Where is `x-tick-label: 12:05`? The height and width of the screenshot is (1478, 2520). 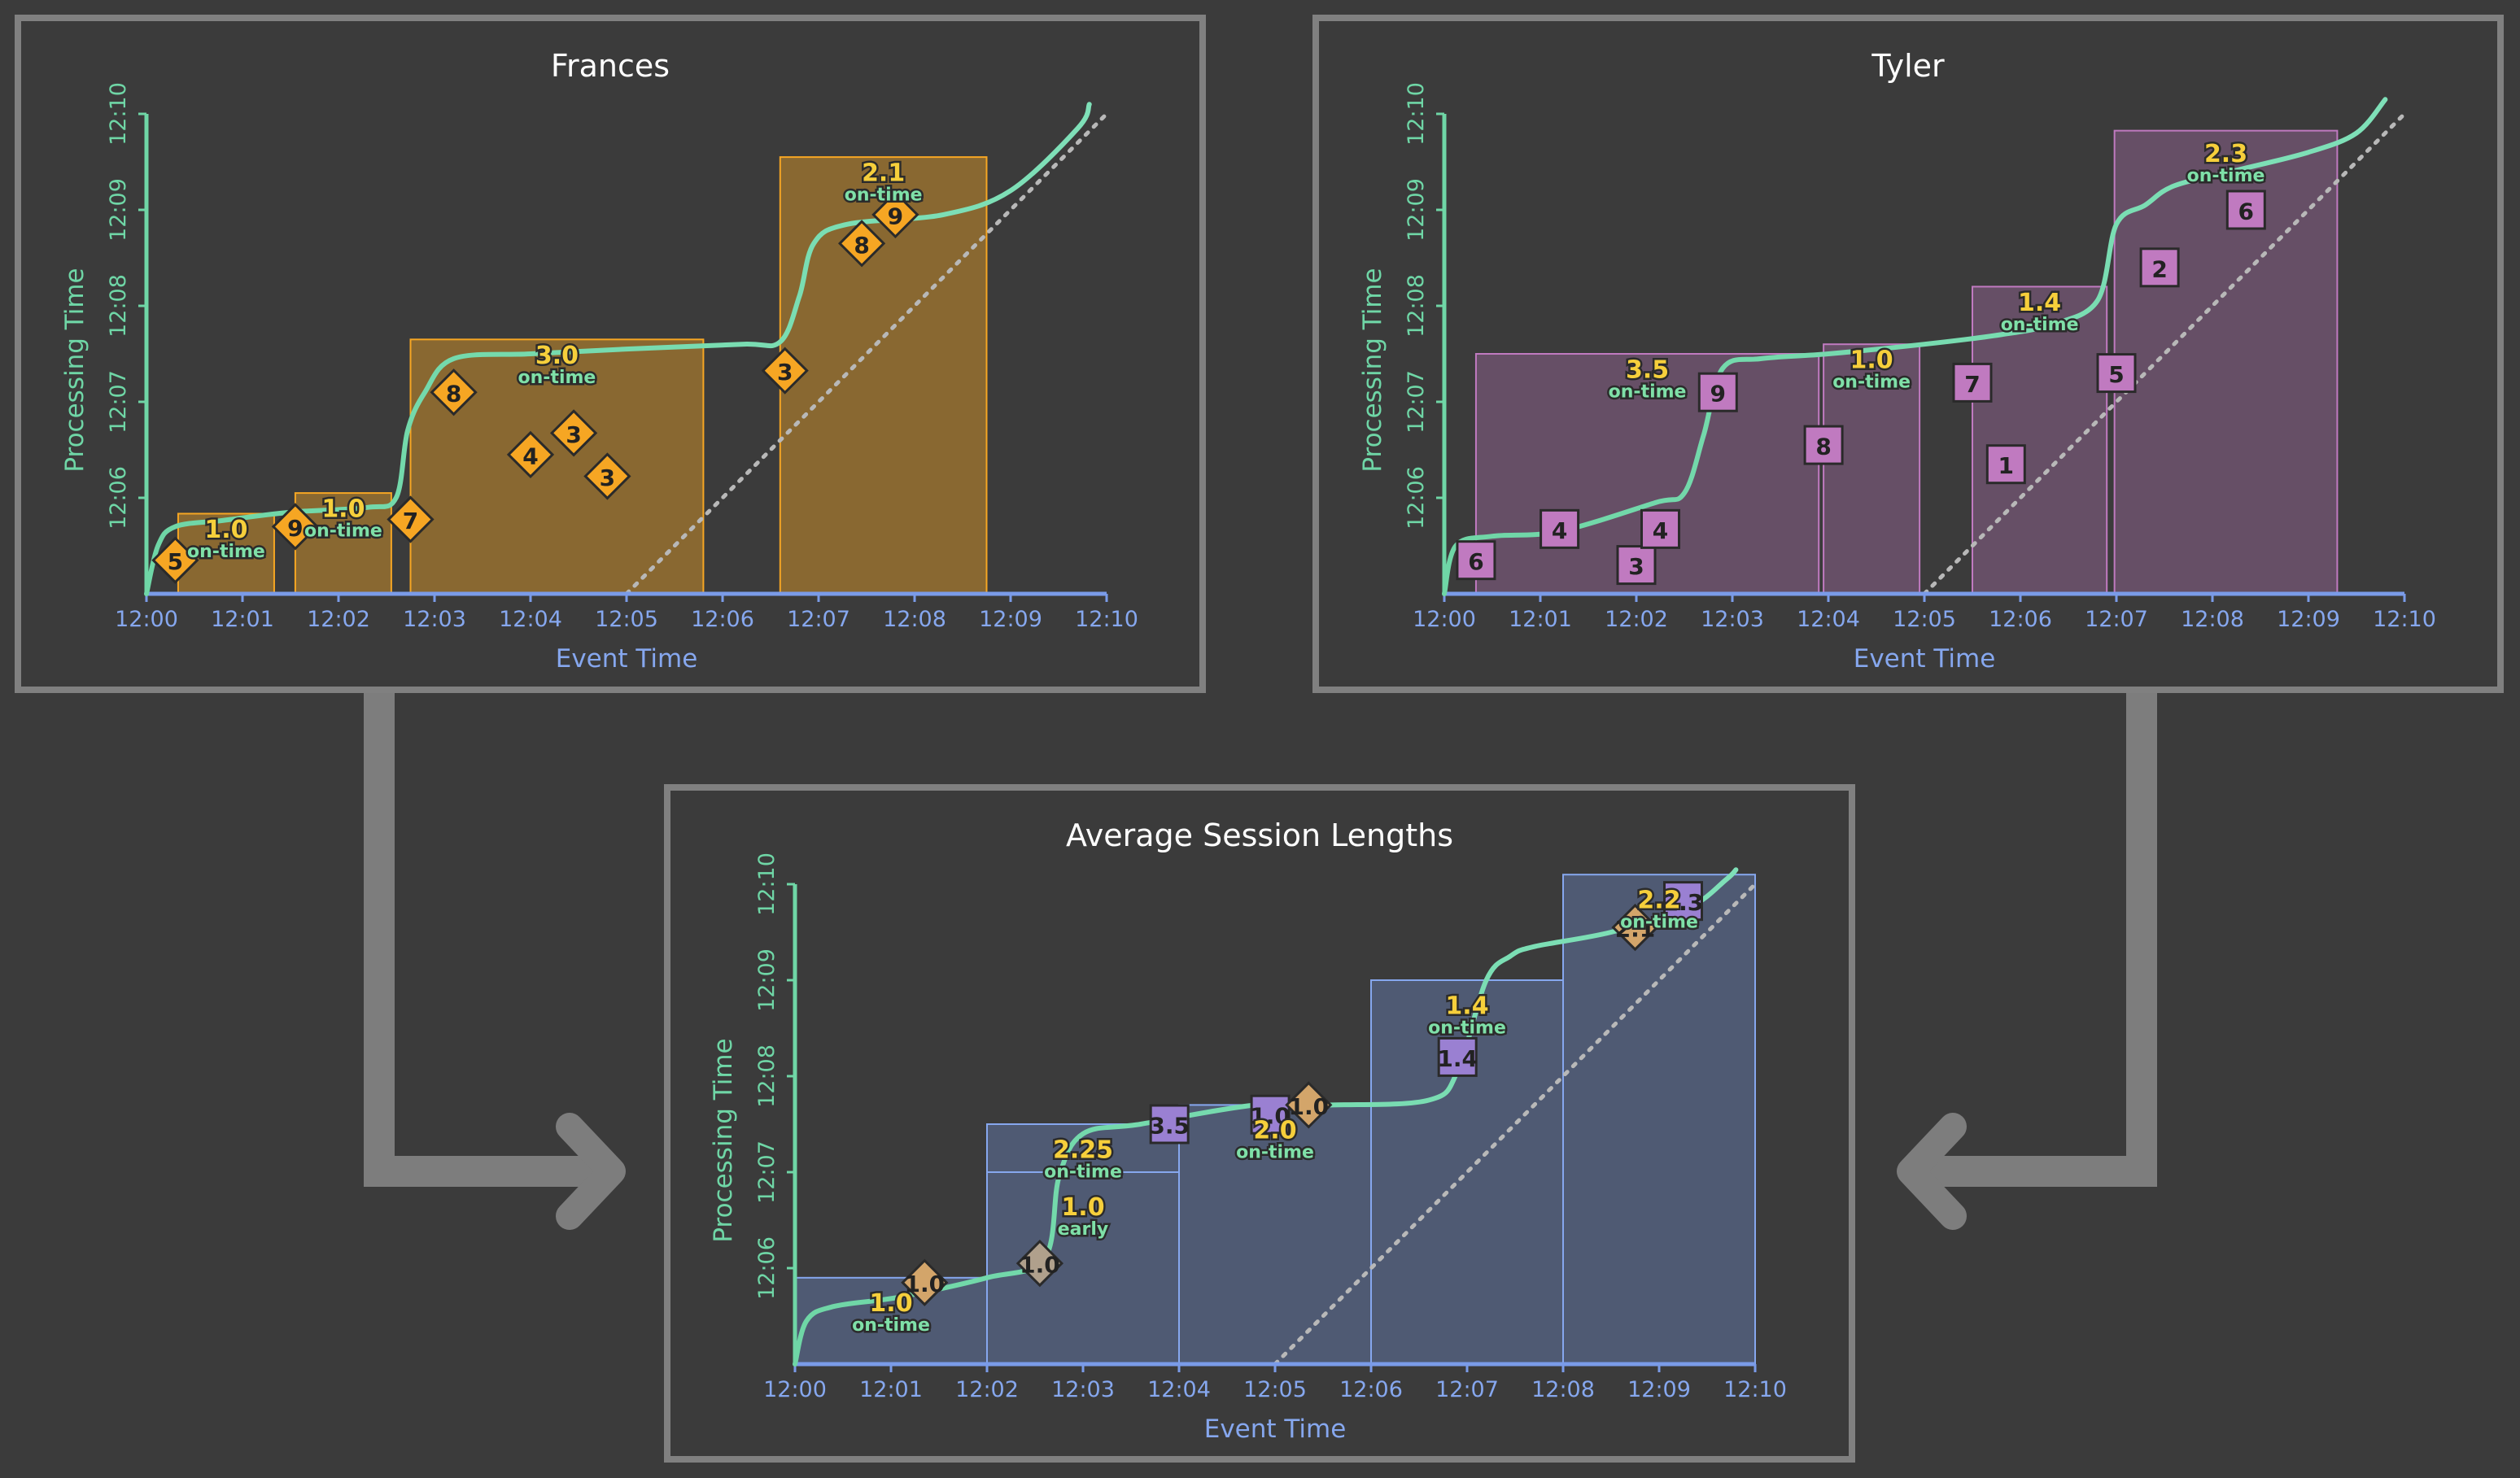
x-tick-label: 12:05 is located at coordinates (627, 619).